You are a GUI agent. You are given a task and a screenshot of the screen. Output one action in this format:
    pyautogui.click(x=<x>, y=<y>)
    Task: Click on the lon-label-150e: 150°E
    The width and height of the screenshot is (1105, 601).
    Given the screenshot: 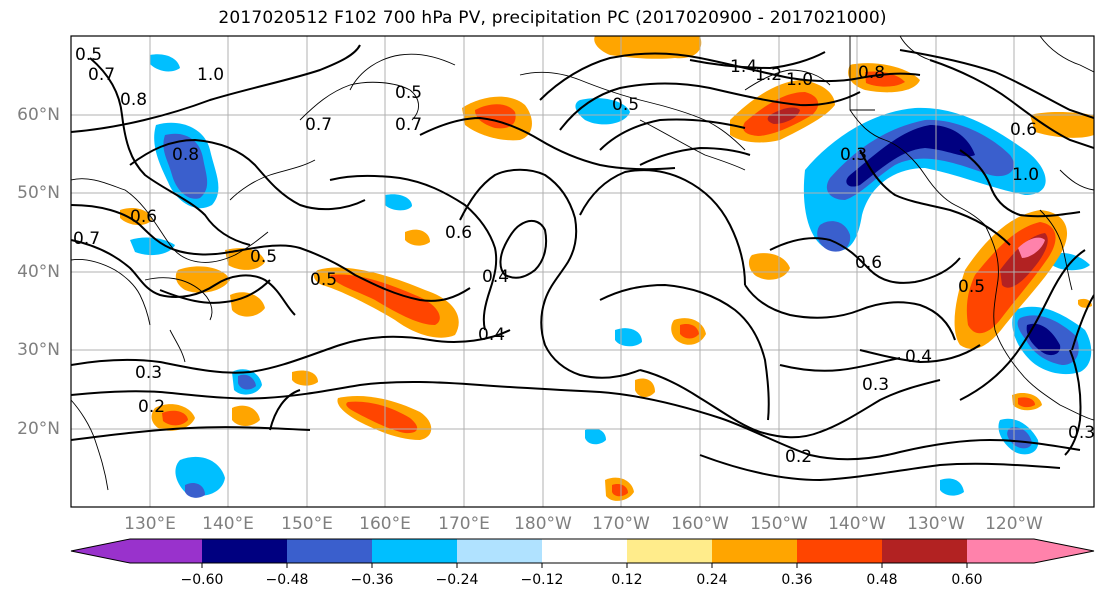 What is the action you would take?
    pyautogui.click(x=307, y=524)
    